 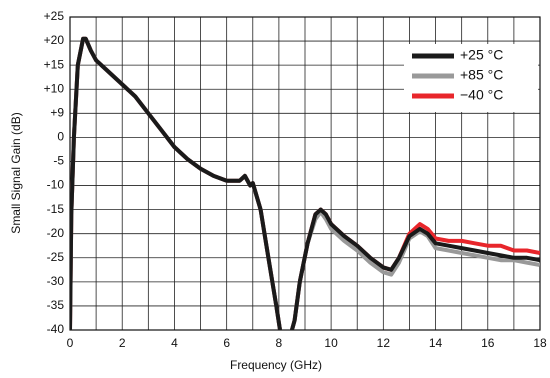 I want to click on legend-label: +25 °C, so click(x=481, y=55).